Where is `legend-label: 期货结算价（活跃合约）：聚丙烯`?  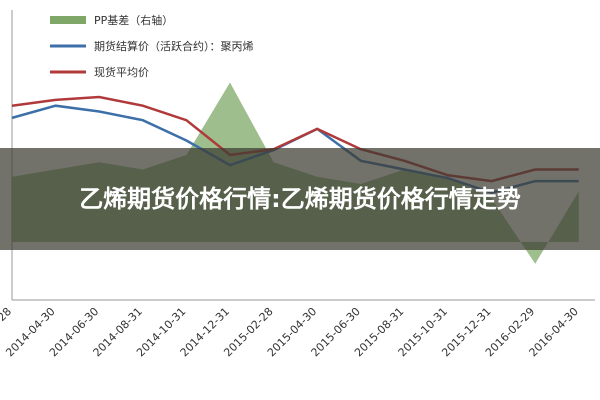
legend-label: 期货结算价（活跃合约）：聚丙烯 is located at coordinates (174, 46).